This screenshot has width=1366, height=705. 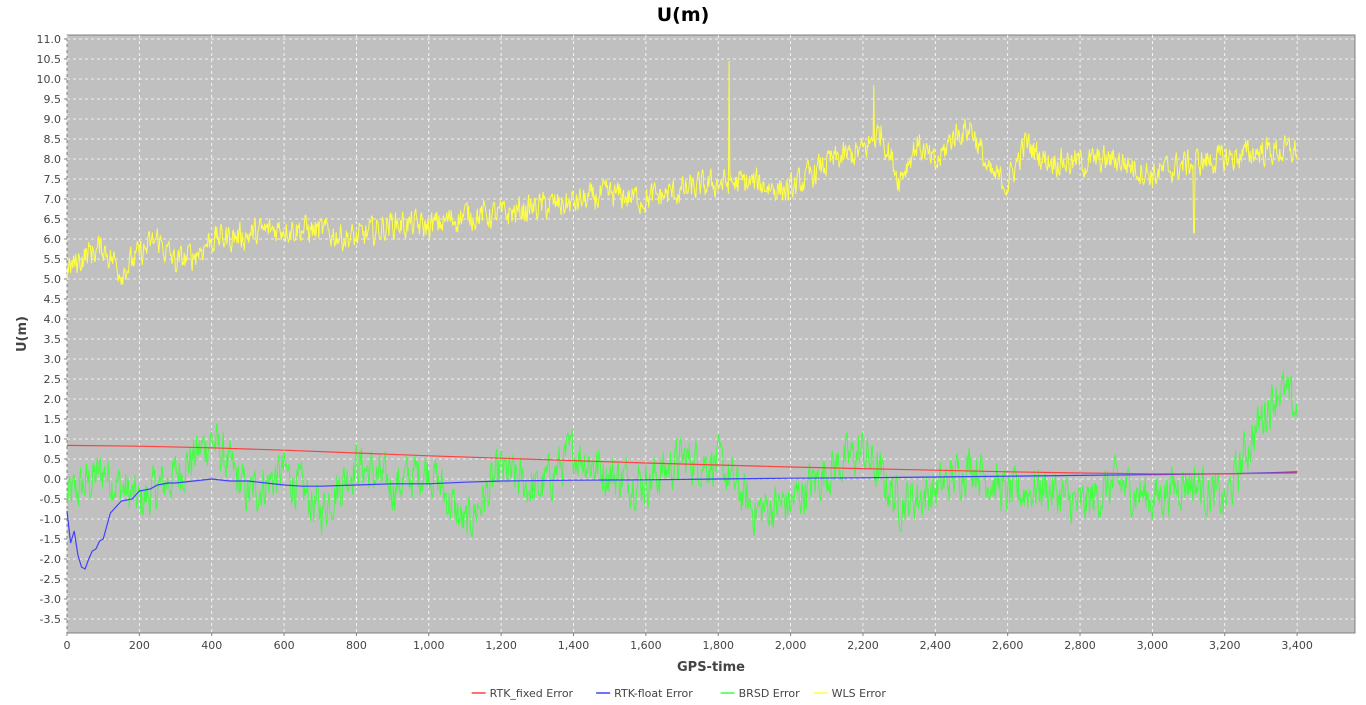 What do you see at coordinates (67, 645) in the screenshot?
I see `x-tick-label: 0` at bounding box center [67, 645].